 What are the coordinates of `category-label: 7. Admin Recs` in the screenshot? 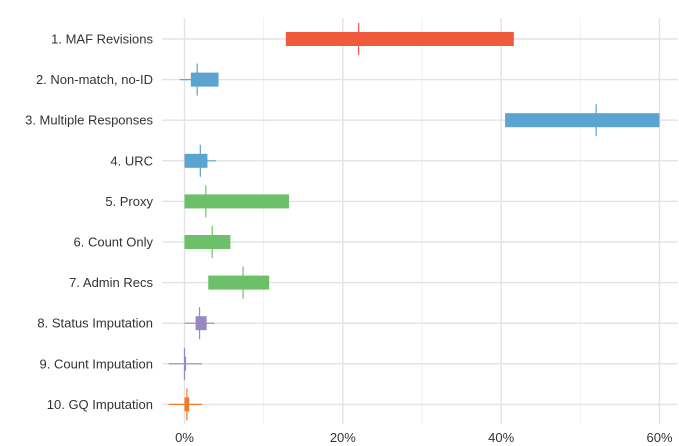 It's located at (111, 282).